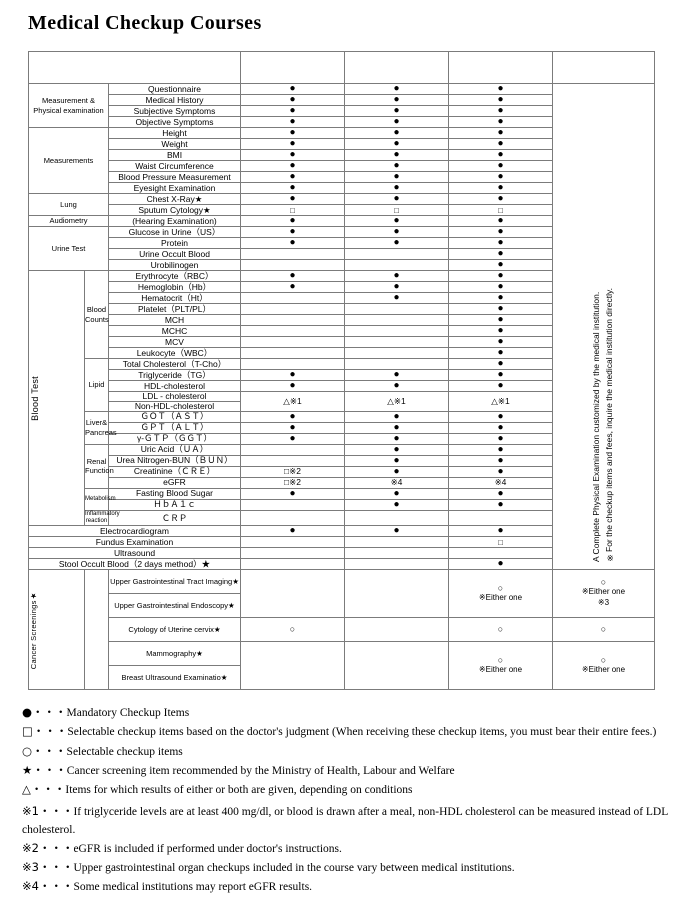 Image resolution: width=682 pixels, height=913 pixels. What do you see at coordinates (342, 177) in the screenshot?
I see `table-row: Blood Pressure Measurement ● ● ●` at bounding box center [342, 177].